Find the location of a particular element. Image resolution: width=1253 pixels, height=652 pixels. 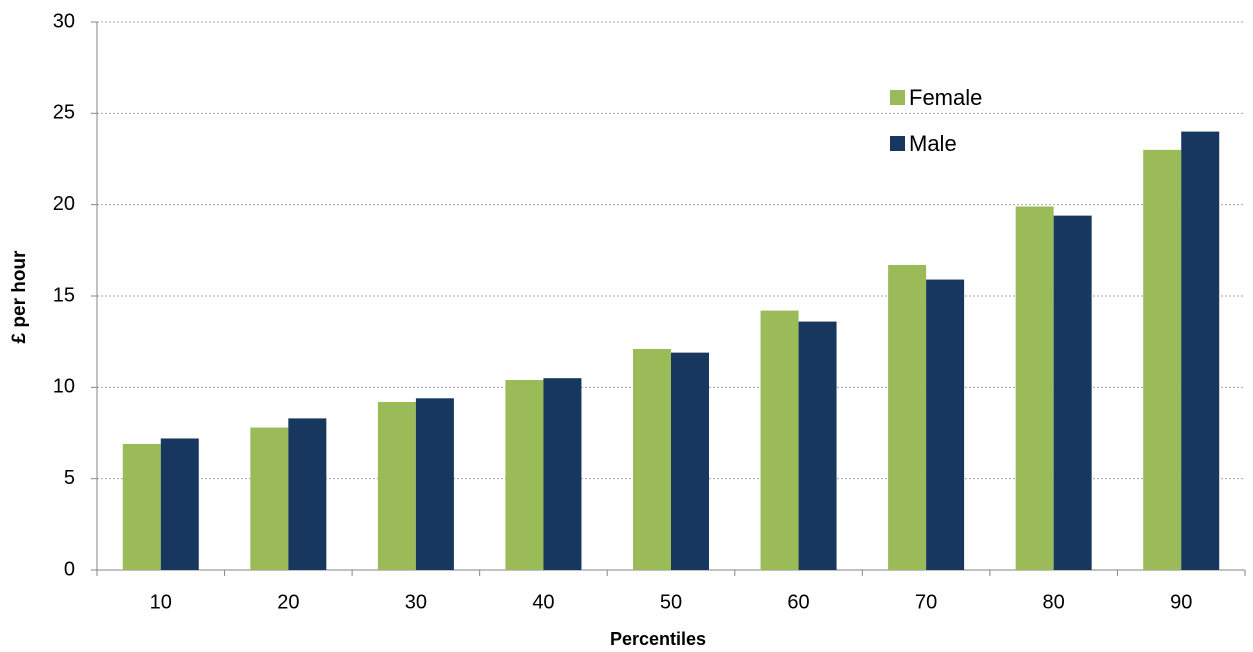

y-tick-label: 15 is located at coordinates (64, 295).